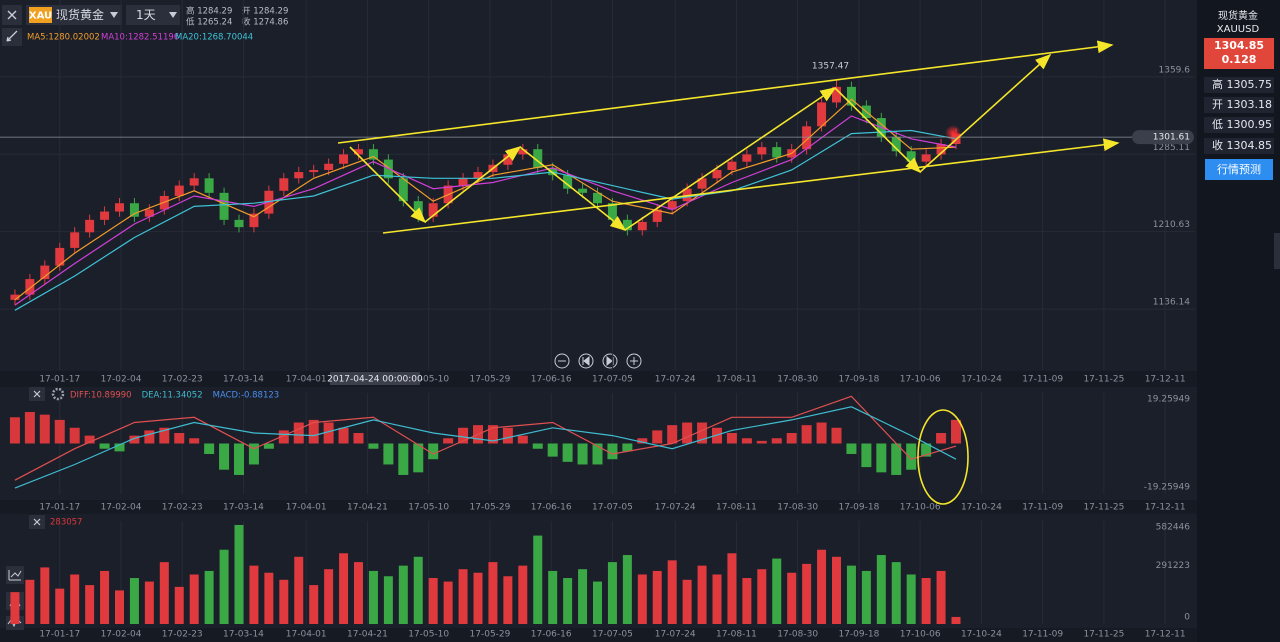 This screenshot has height=642, width=1280. I want to click on zoom-controls, so click(598, 361).